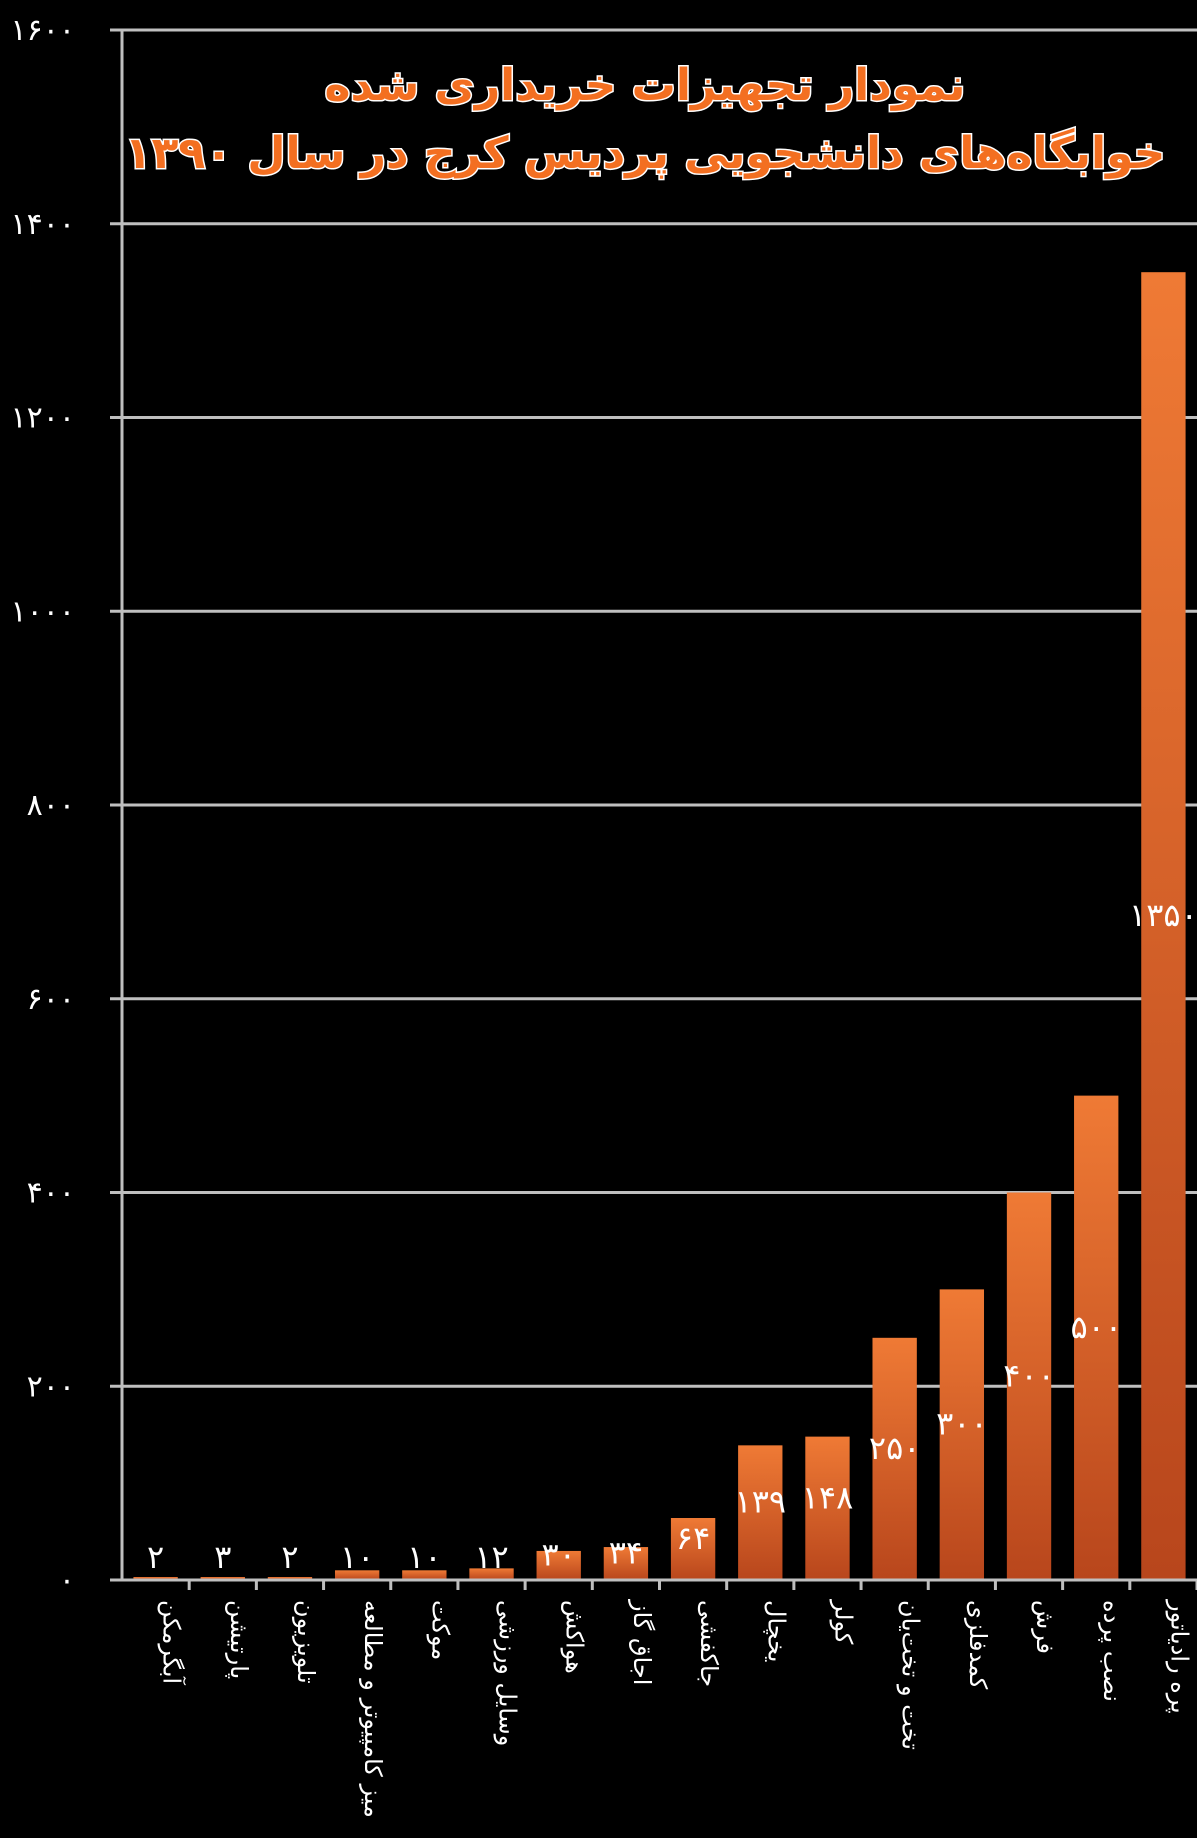 The width and height of the screenshot is (1197, 1838). Describe the element at coordinates (239, 1639) in the screenshot. I see `x-tick-label: پارتیشن` at that location.